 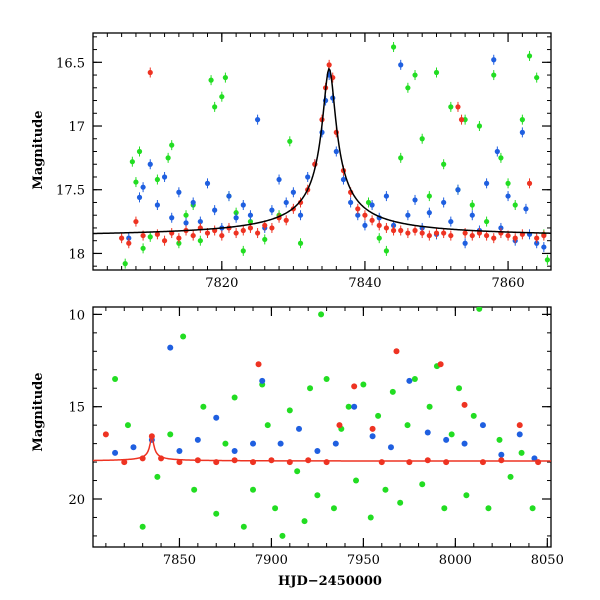 I want to click on x-tick-label: 7850, so click(x=179, y=560).